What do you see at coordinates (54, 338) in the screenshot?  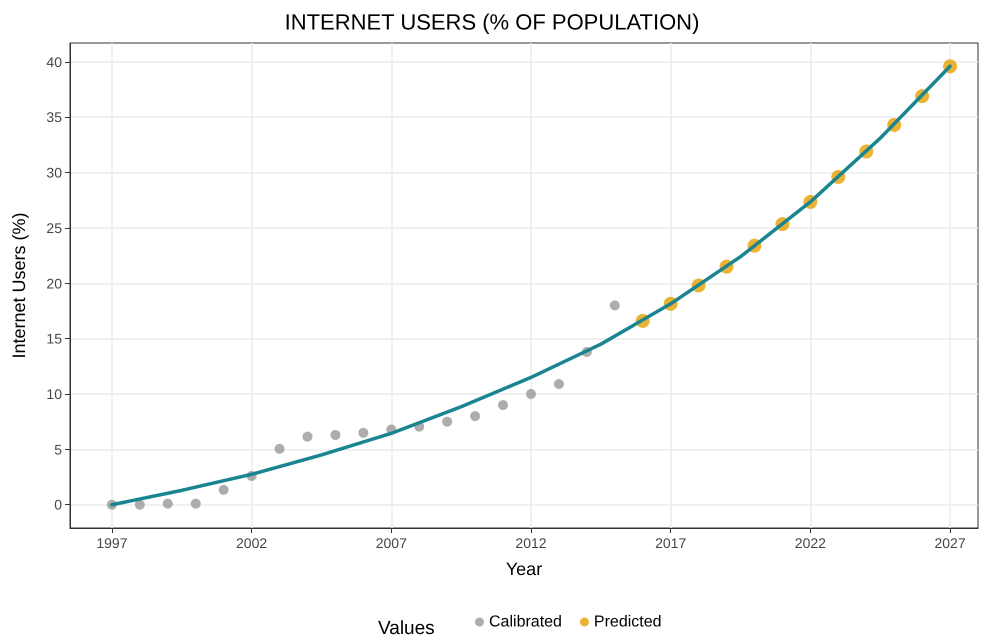 I see `y-tick-label: 15` at bounding box center [54, 338].